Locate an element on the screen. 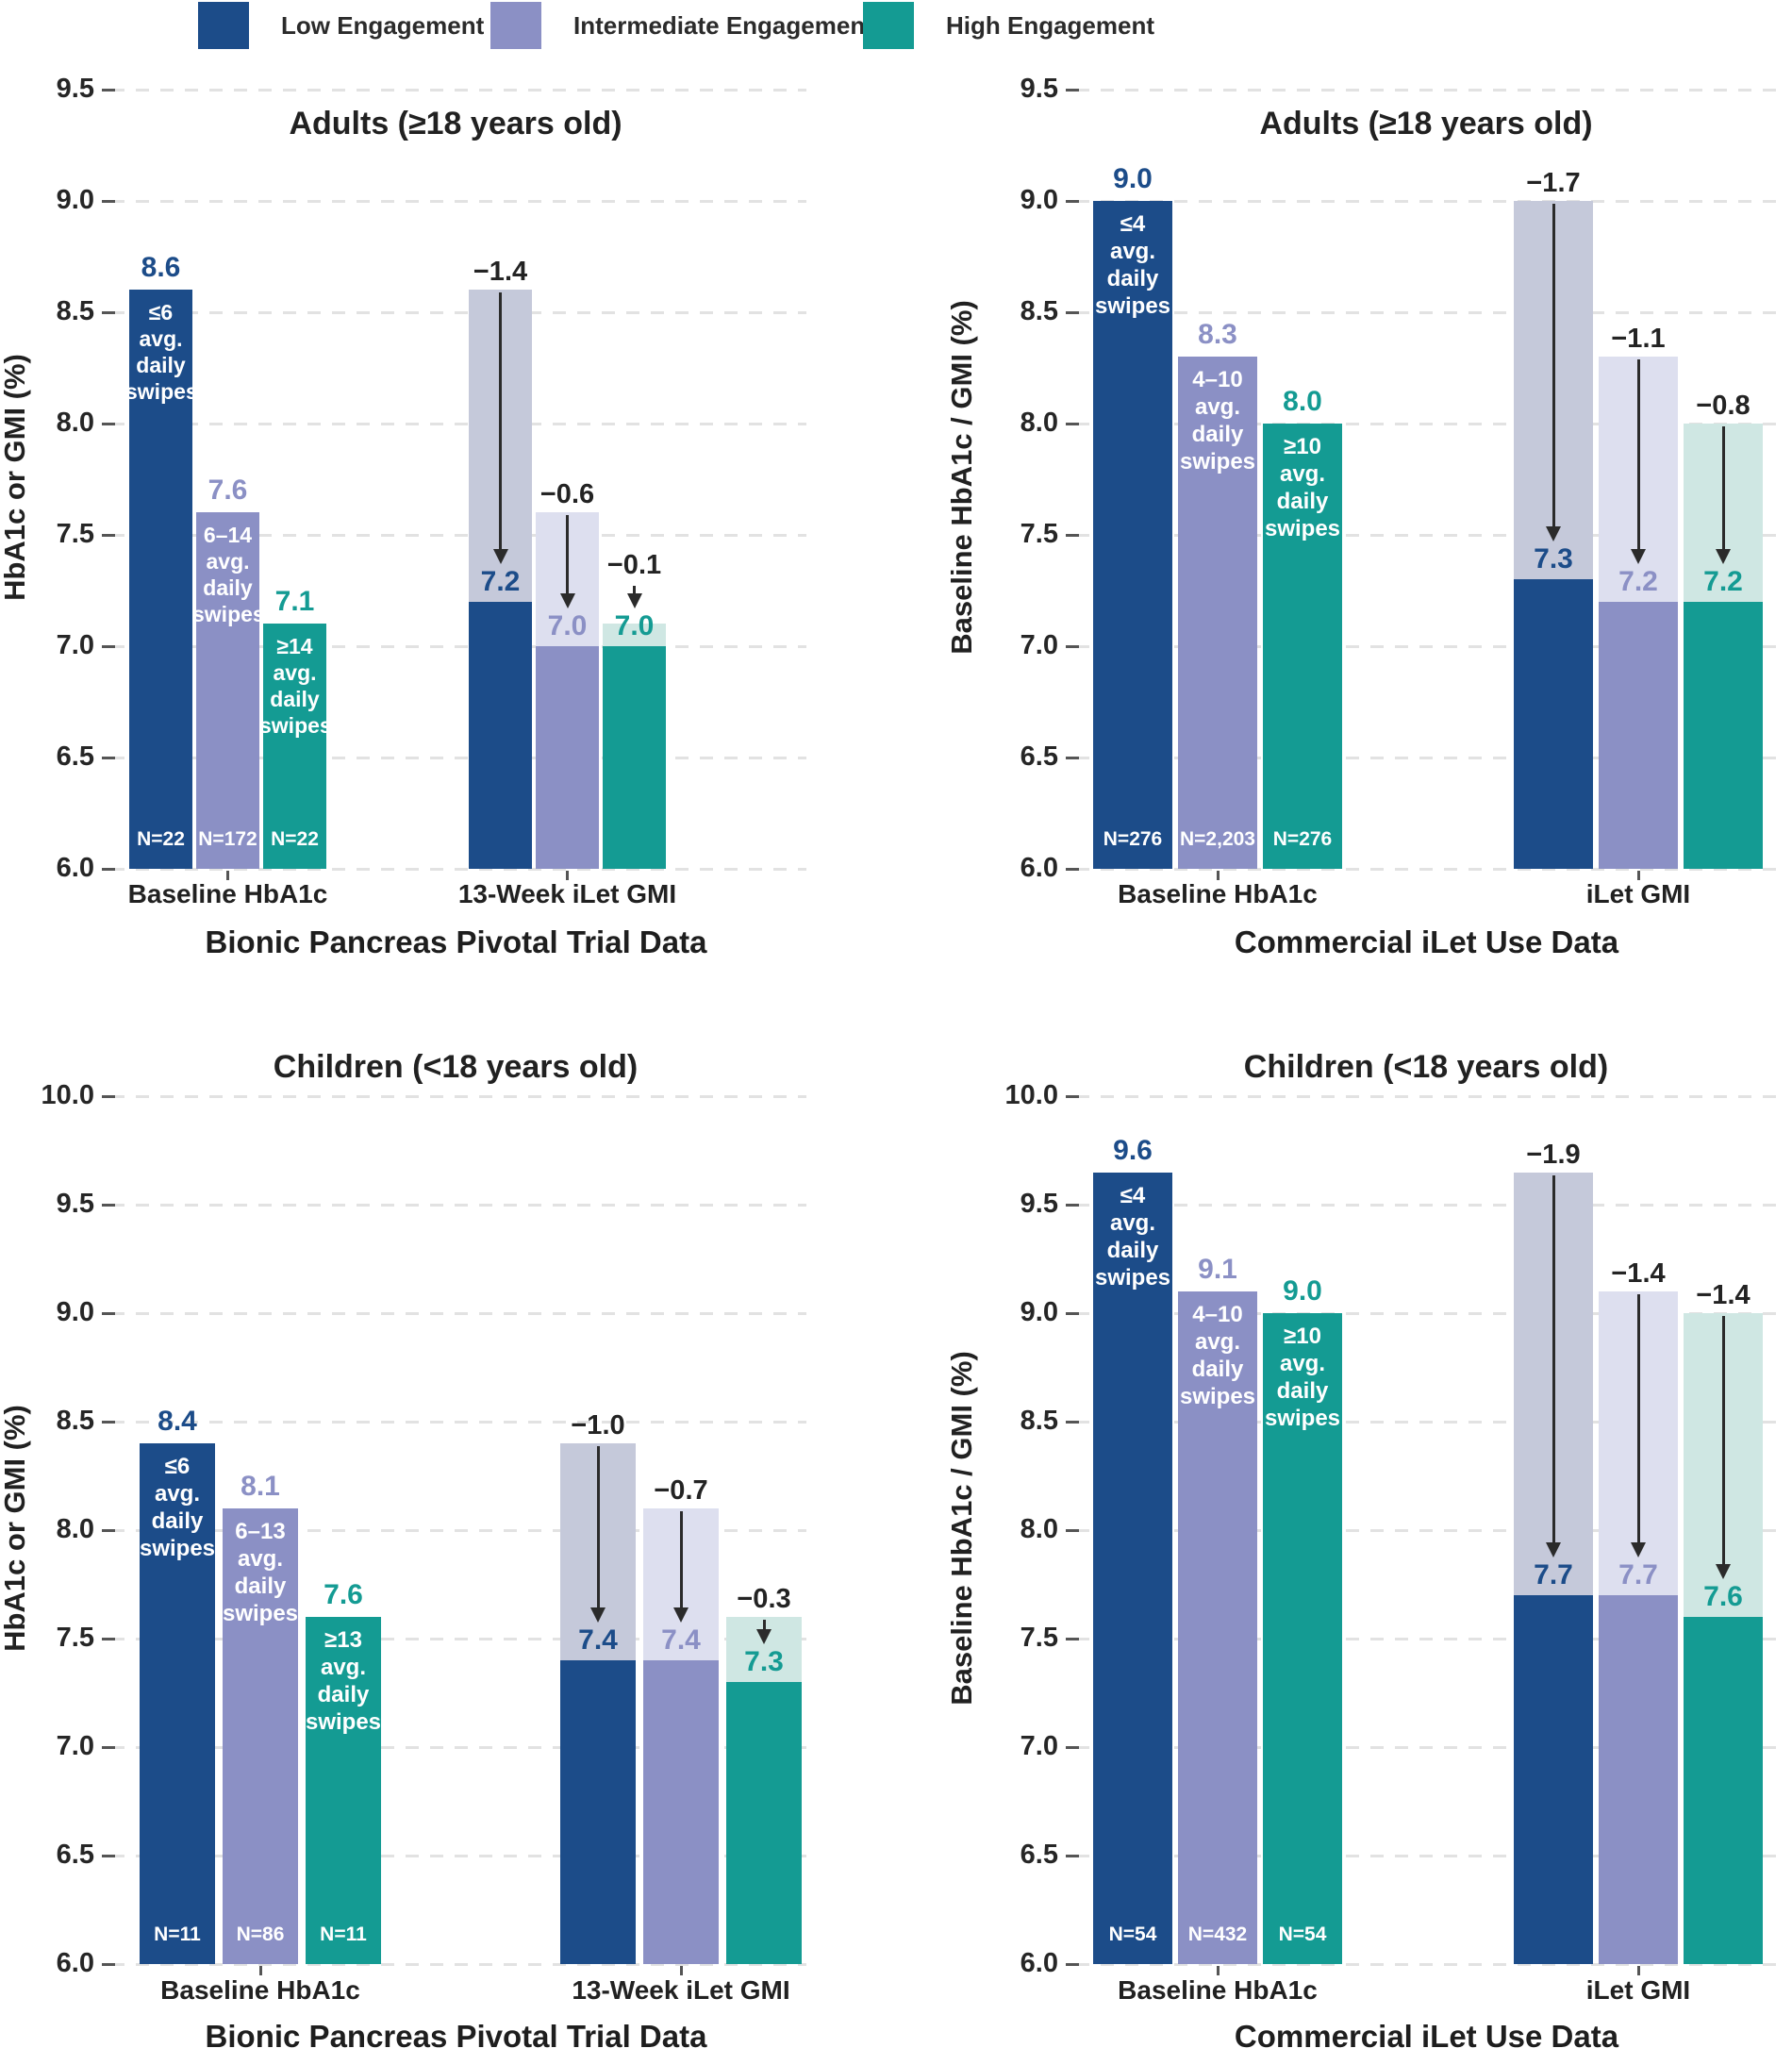 This screenshot has height=2065, width=1792. bar-n-label: N=54 is located at coordinates (1132, 1934).